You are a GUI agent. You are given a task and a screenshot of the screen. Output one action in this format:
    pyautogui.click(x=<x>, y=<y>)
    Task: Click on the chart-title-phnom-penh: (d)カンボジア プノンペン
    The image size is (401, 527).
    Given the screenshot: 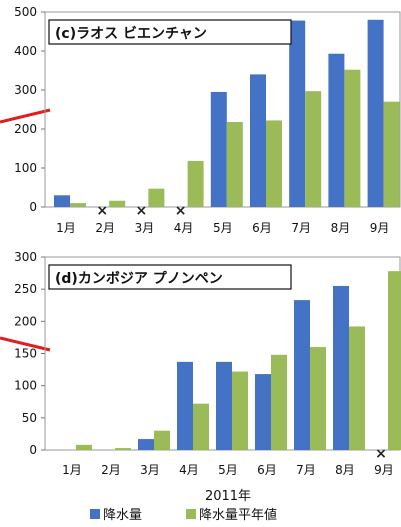 What is the action you would take?
    pyautogui.click(x=139, y=279)
    